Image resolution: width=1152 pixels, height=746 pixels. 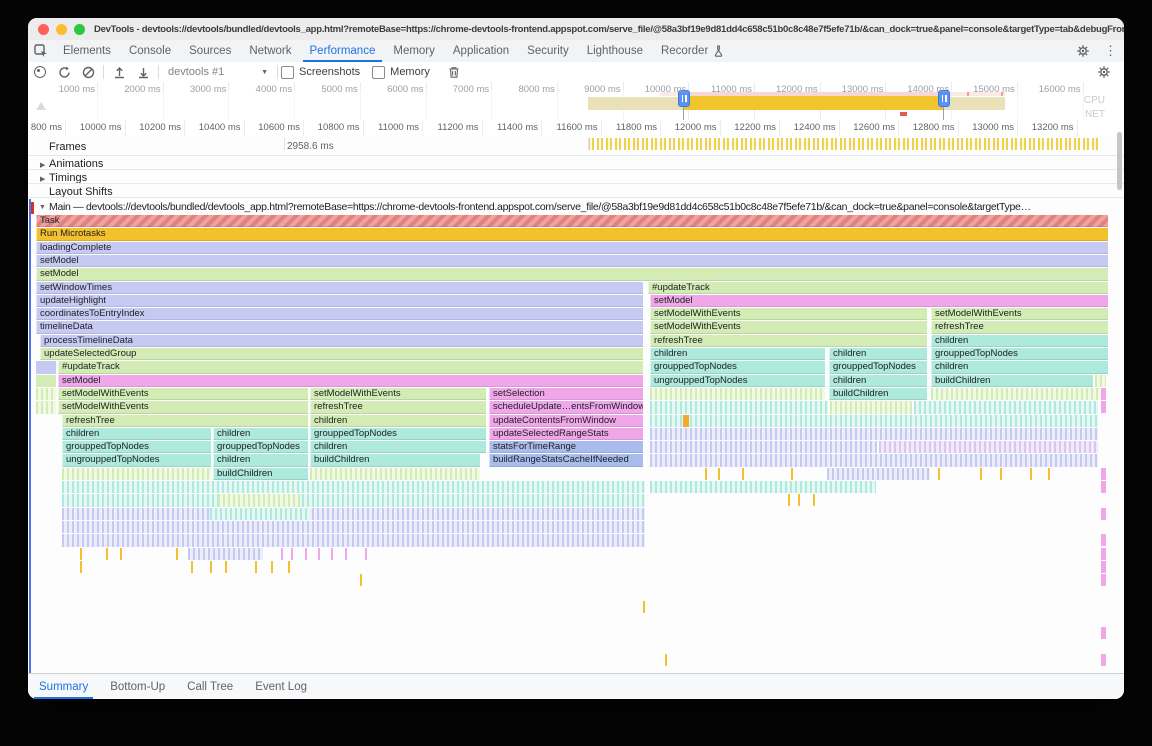 I want to click on flame-bar: updateSelectedRangeStats, so click(x=566, y=434).